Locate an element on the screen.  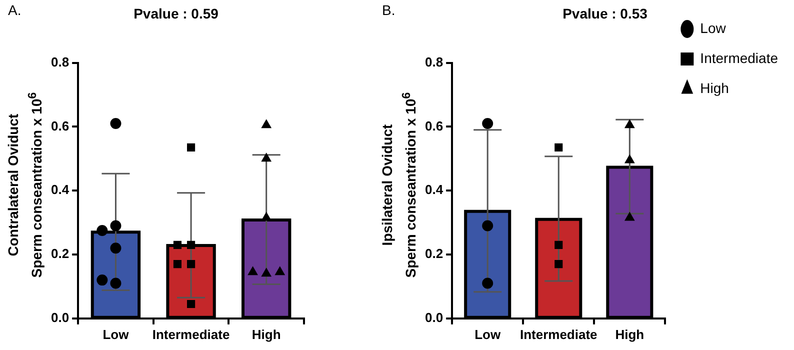
text: A. is located at coordinates (15, 10).